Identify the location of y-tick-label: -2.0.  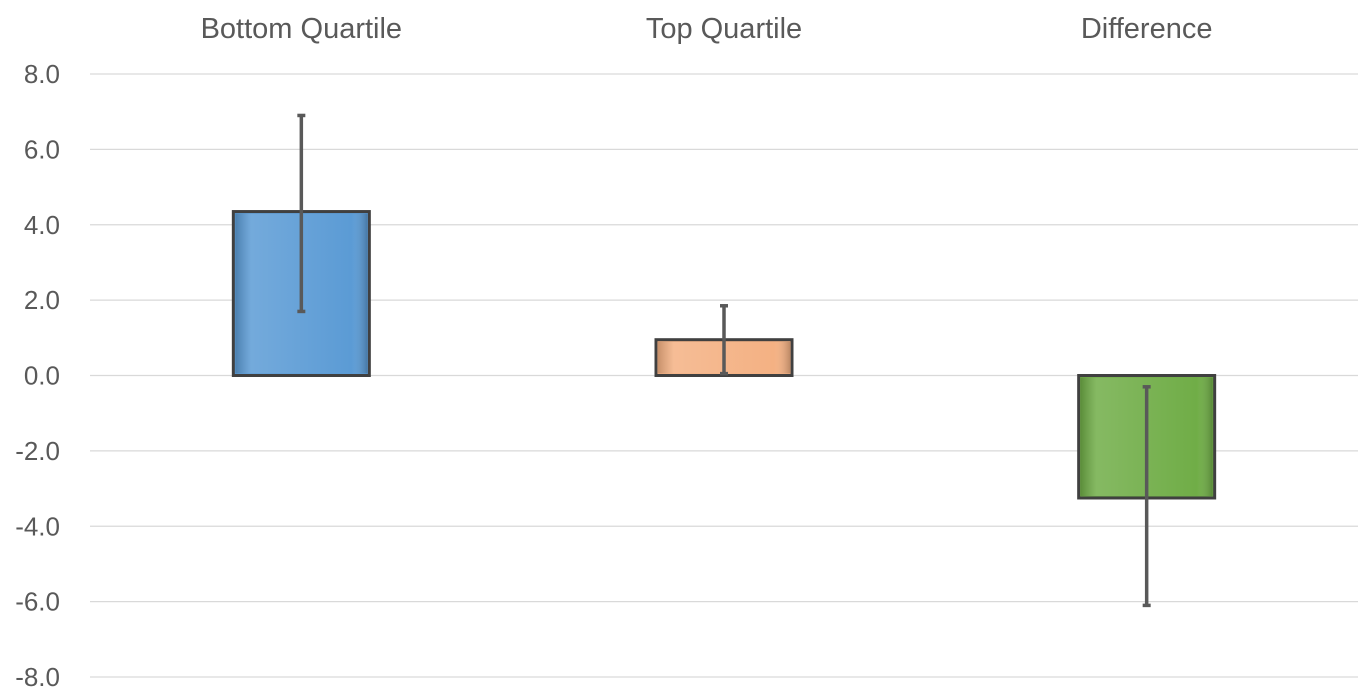
(37, 451).